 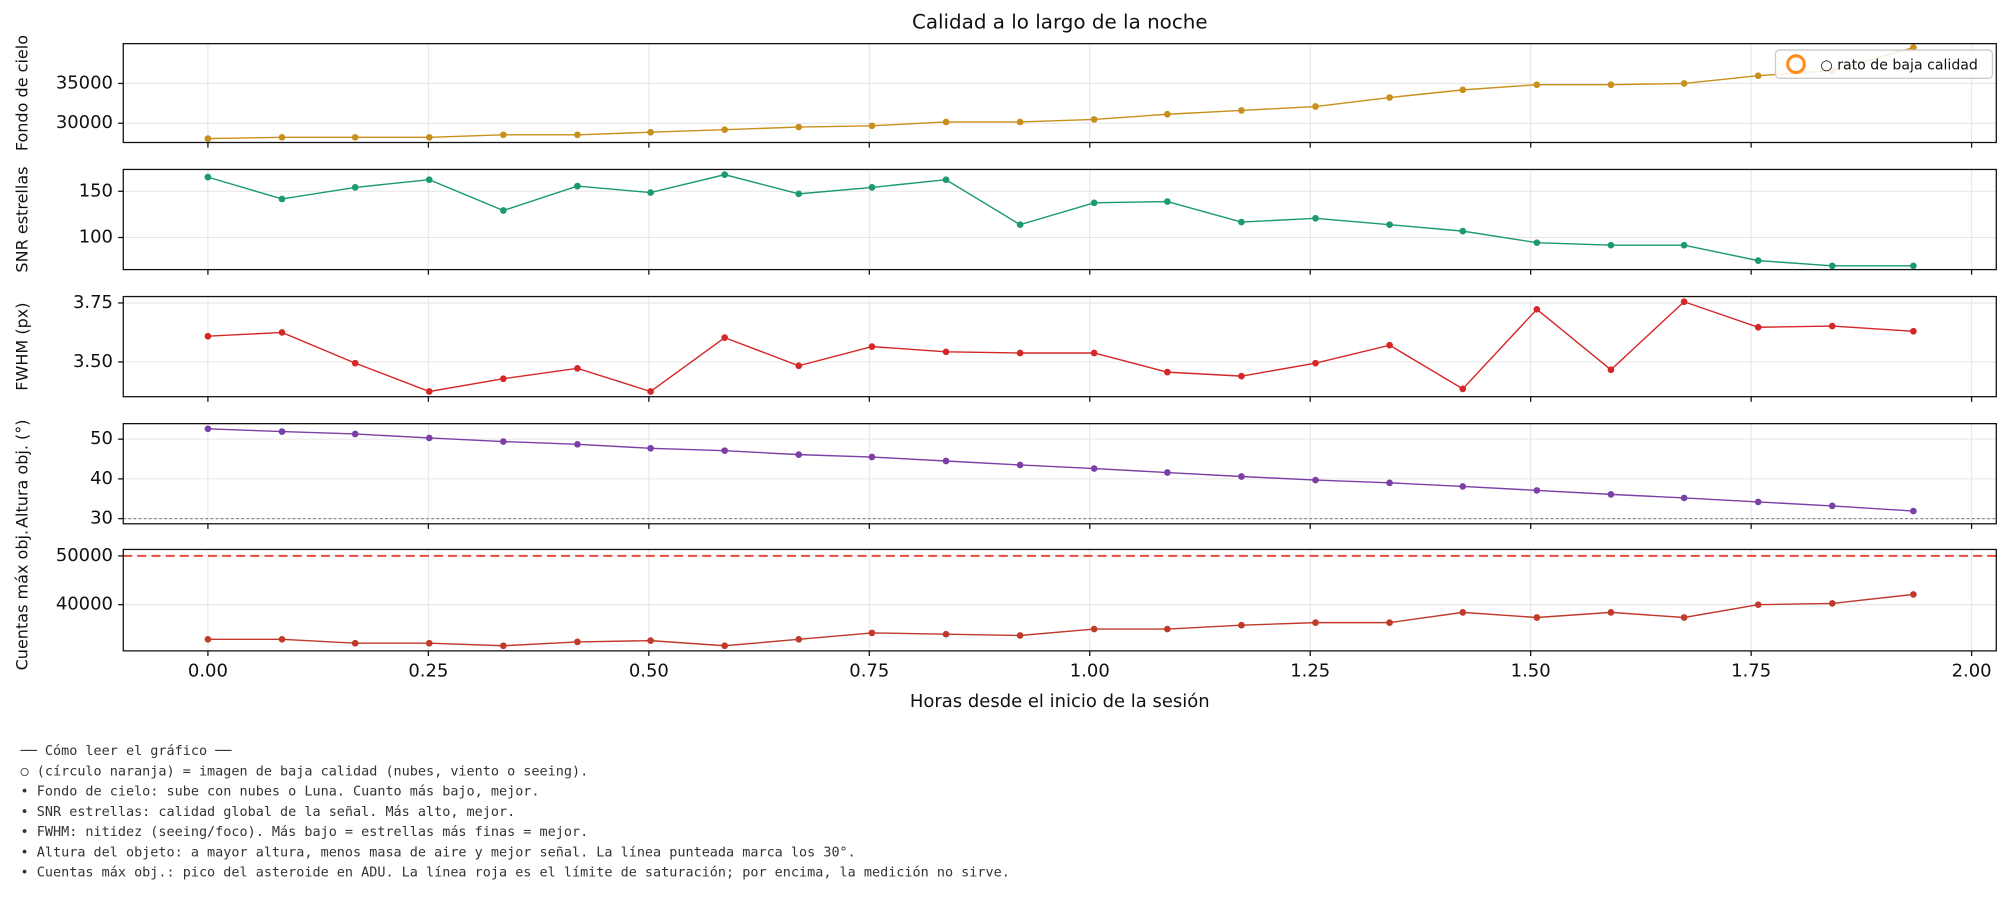 I want to click on y-axis-label: Altura obj. (°), so click(x=22, y=473).